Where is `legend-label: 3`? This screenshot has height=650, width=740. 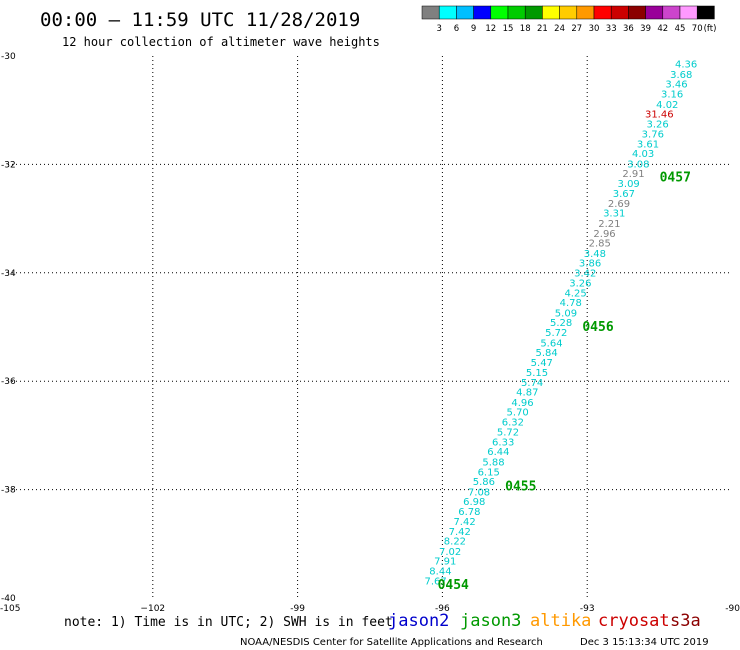 legend-label: 3 is located at coordinates (438, 29).